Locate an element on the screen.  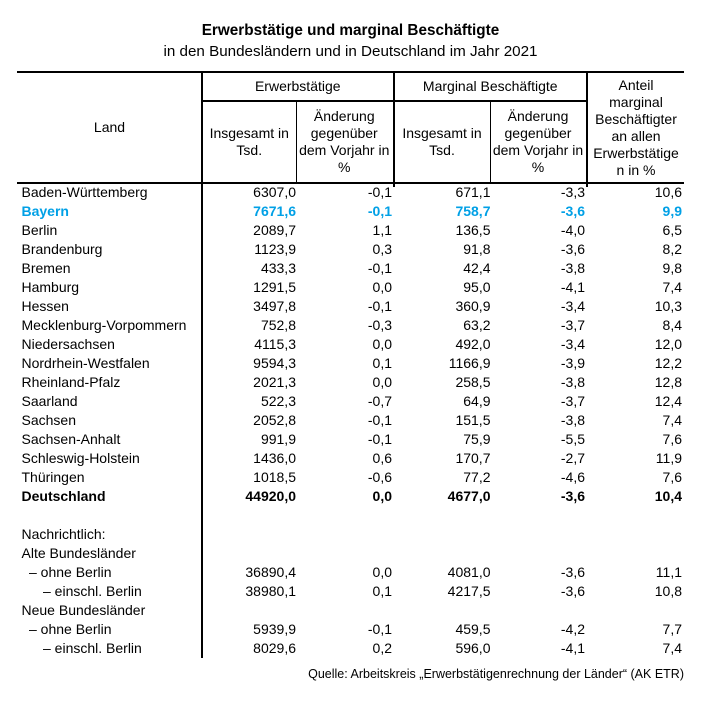
cell-mb-insgesamt: 95,0 is located at coordinates (477, 287).